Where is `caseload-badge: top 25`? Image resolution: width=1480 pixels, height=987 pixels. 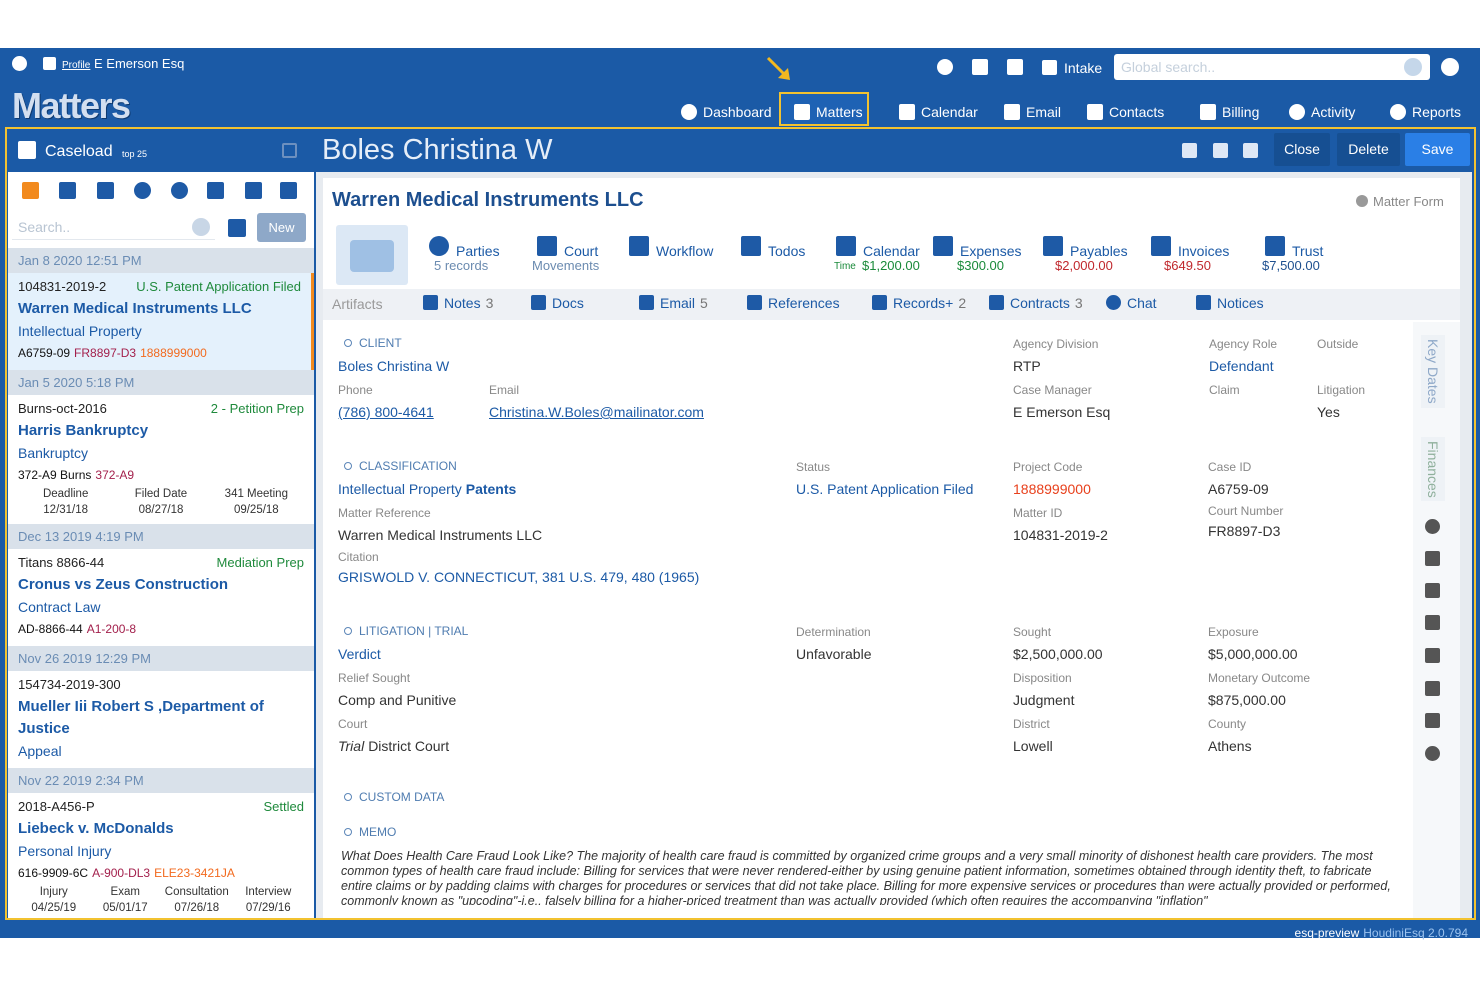
caseload-badge: top 25 is located at coordinates (135, 154).